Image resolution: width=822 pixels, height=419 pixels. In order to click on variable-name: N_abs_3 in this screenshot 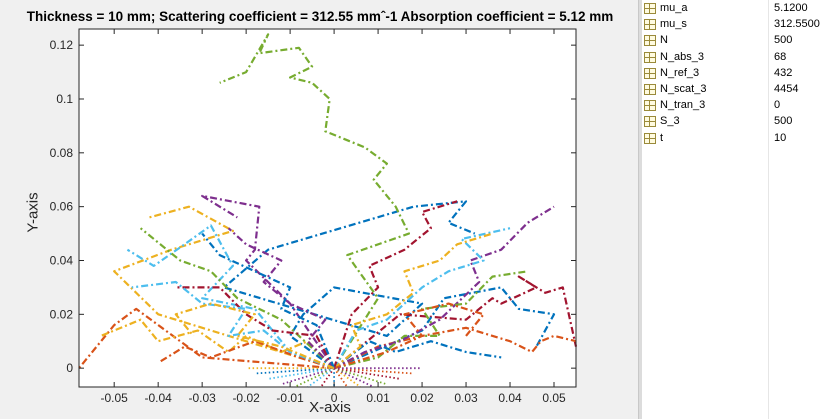, I will do `click(682, 56)`.